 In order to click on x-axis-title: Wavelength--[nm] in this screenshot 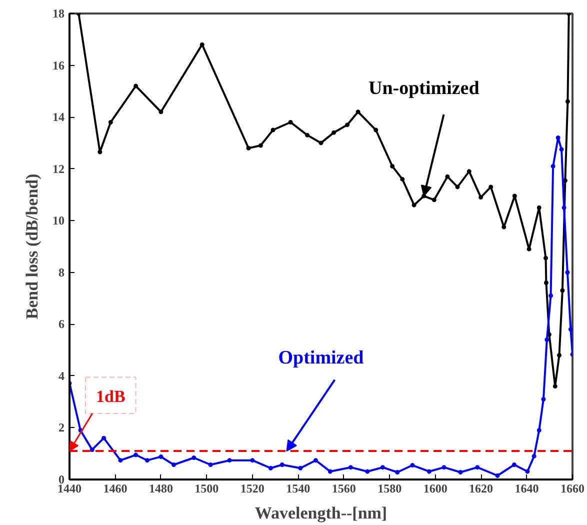, I will do `click(321, 513)`.